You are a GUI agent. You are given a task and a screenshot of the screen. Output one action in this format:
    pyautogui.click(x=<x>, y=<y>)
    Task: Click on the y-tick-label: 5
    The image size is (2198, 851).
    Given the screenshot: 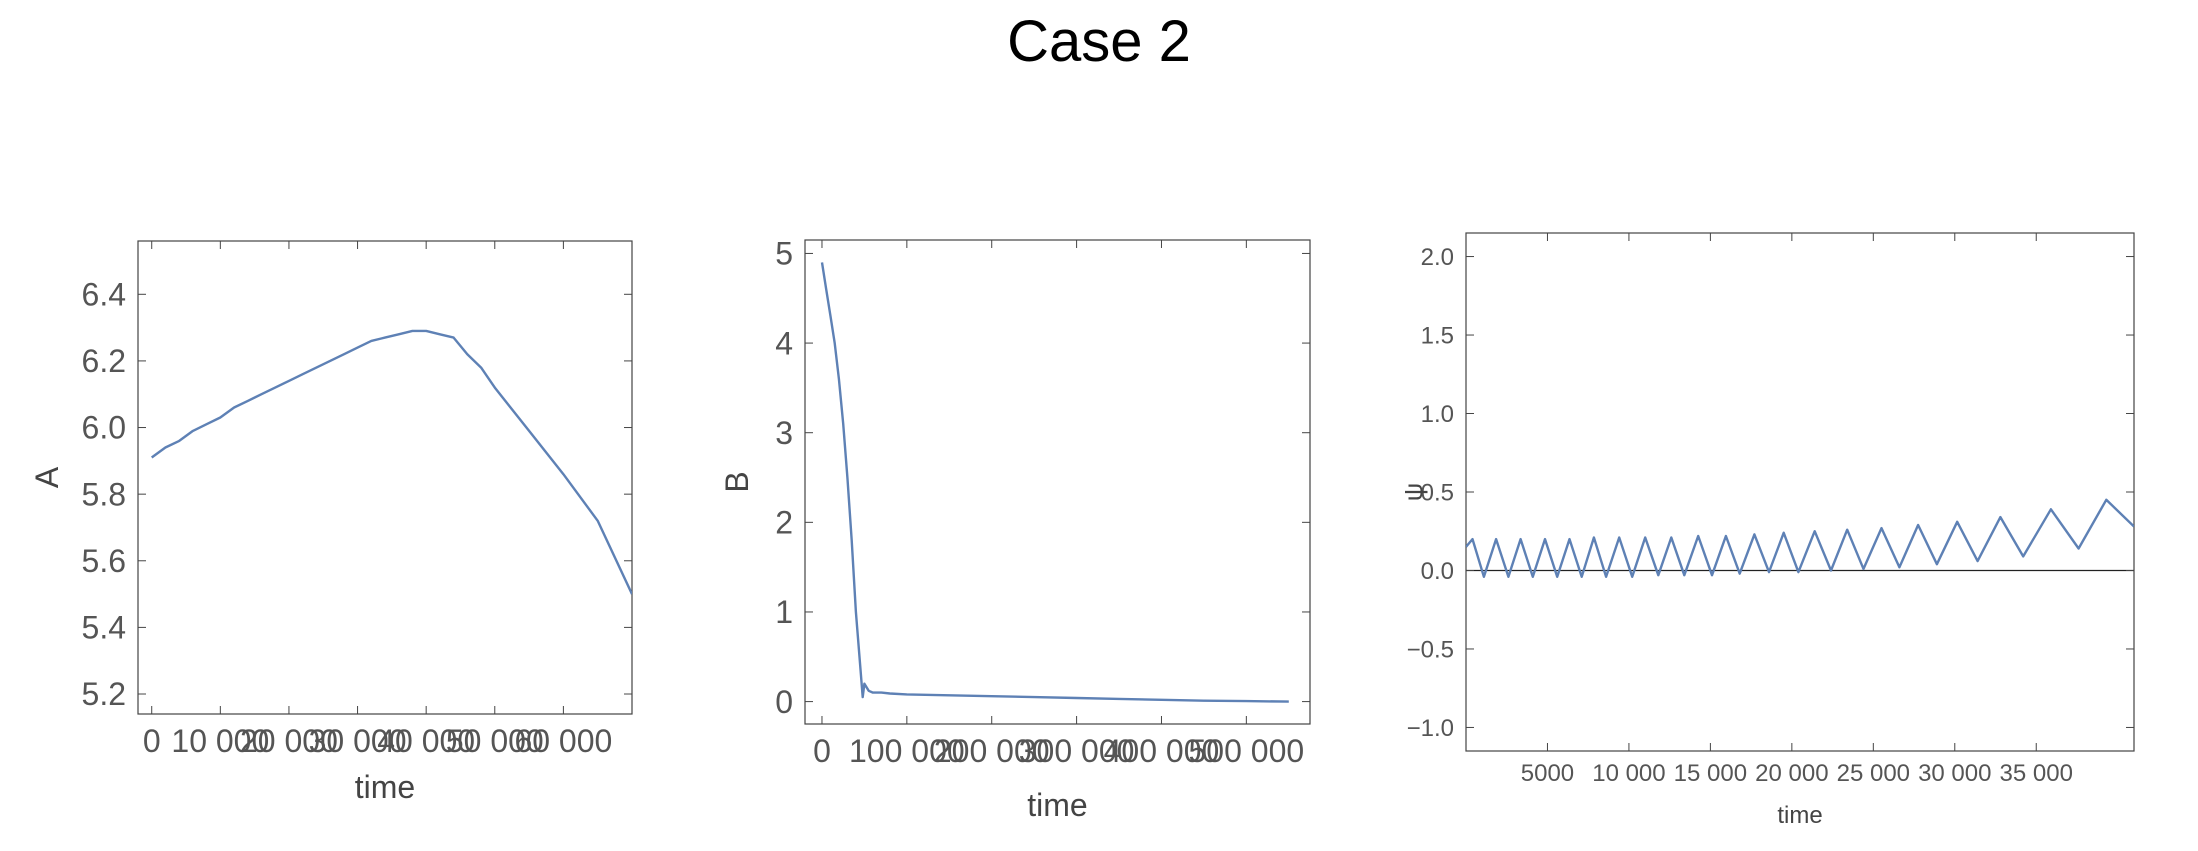 What is the action you would take?
    pyautogui.click(x=784, y=254)
    